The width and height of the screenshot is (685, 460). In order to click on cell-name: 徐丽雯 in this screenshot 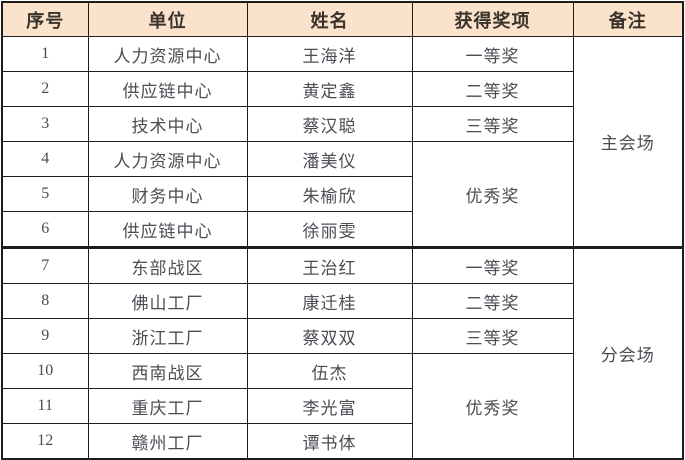, I will do `click(329, 229)`.